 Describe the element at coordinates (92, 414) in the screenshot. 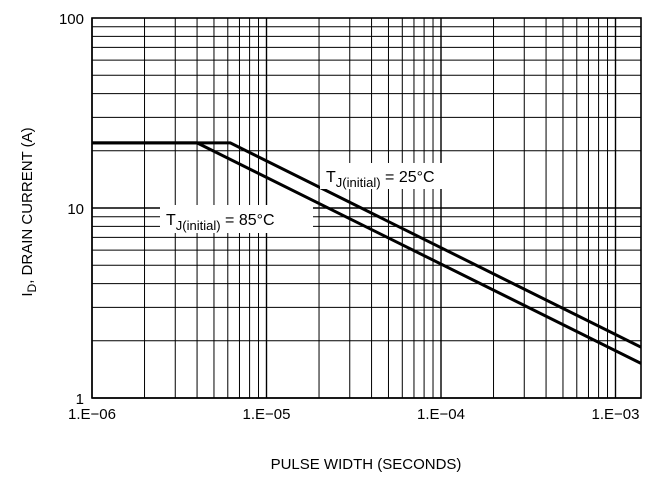

I see `x-tick-label: 1.E−06` at that location.